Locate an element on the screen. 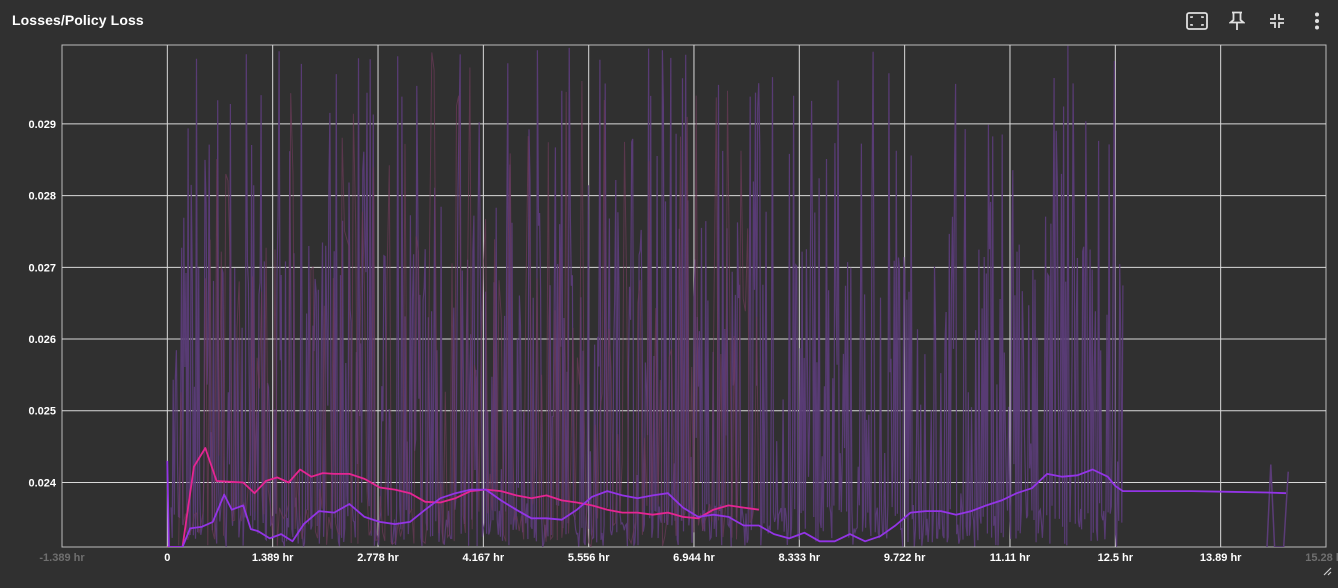 This screenshot has width=1338, height=588. x-tick-label: 6.944 hr is located at coordinates (694, 558).